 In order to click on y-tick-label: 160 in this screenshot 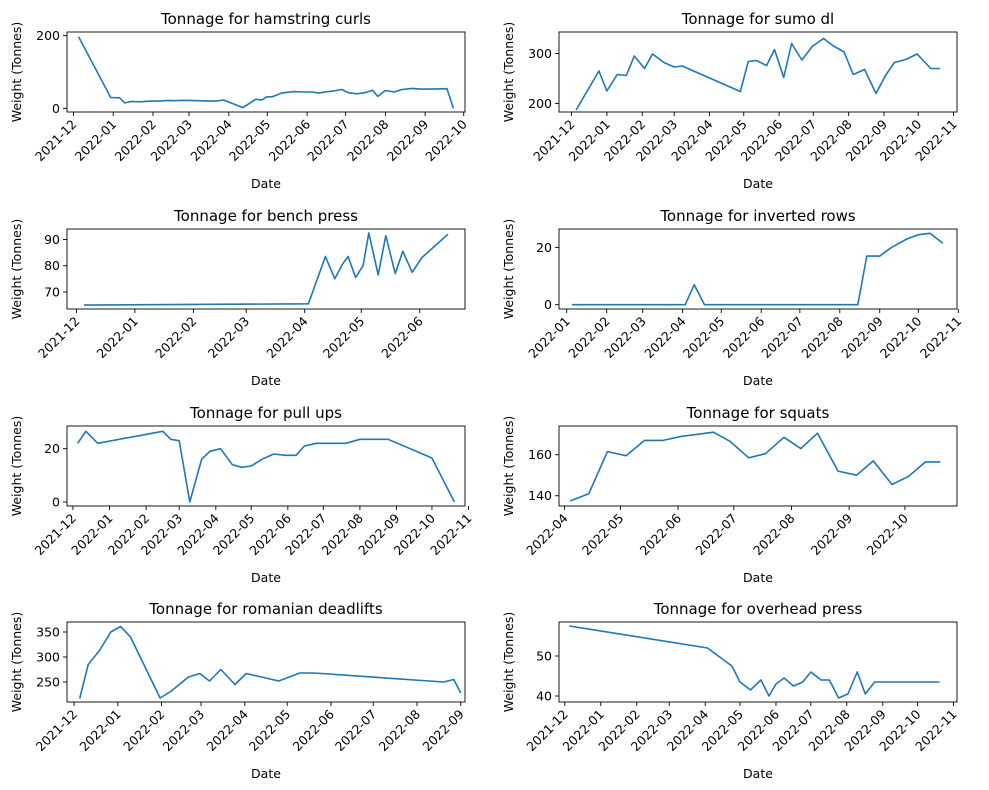, I will do `click(540, 454)`.